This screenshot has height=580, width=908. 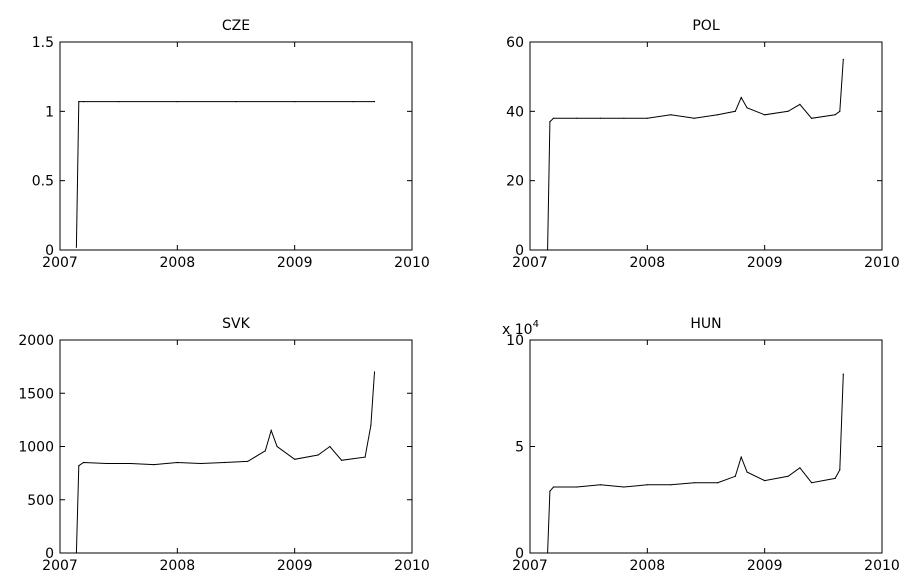 What do you see at coordinates (515, 43) in the screenshot?
I see `y-tick-label: 60` at bounding box center [515, 43].